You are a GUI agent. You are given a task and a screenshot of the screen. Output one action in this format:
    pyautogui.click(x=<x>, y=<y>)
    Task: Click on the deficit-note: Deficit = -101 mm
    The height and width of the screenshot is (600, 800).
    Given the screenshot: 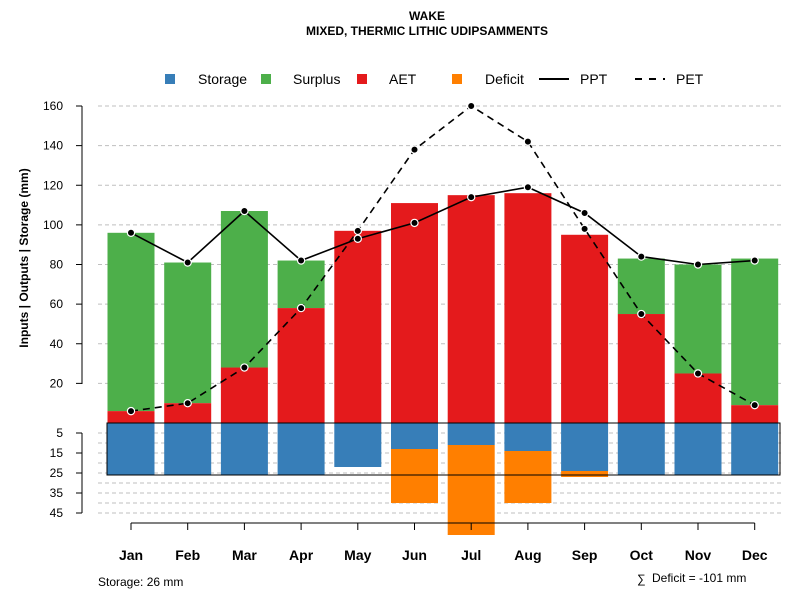 What is the action you would take?
    pyautogui.click(x=699, y=578)
    